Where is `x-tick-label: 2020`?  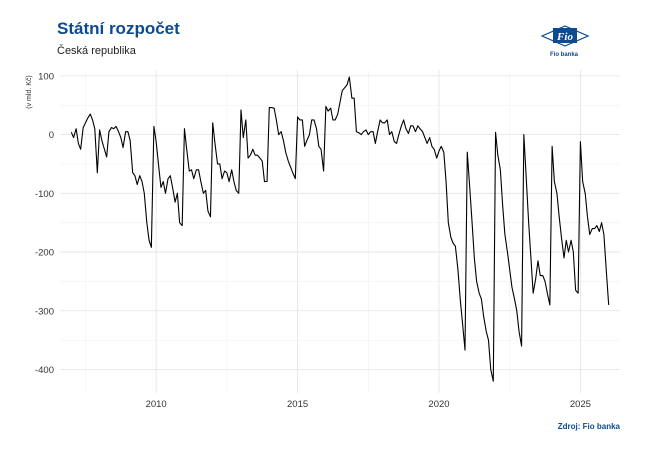
x-tick-label: 2020 is located at coordinates (438, 404).